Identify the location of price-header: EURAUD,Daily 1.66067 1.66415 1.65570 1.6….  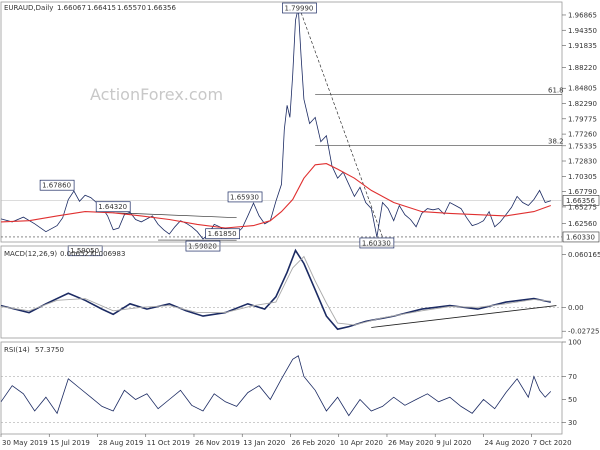
(90, 8).